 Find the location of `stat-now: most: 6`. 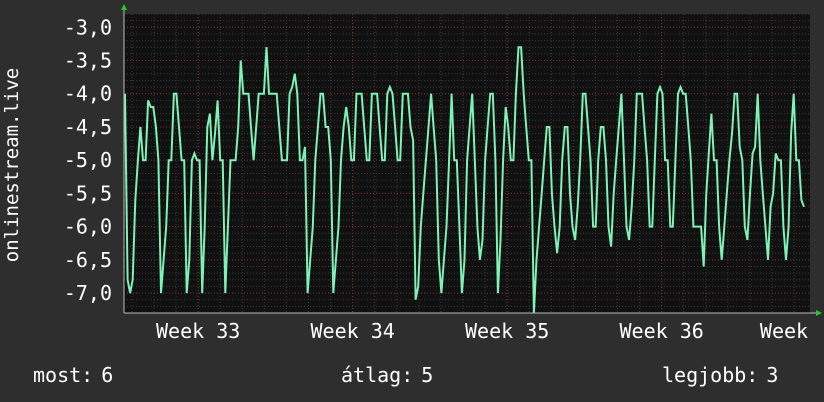

stat-now: most: 6 is located at coordinates (77, 375).